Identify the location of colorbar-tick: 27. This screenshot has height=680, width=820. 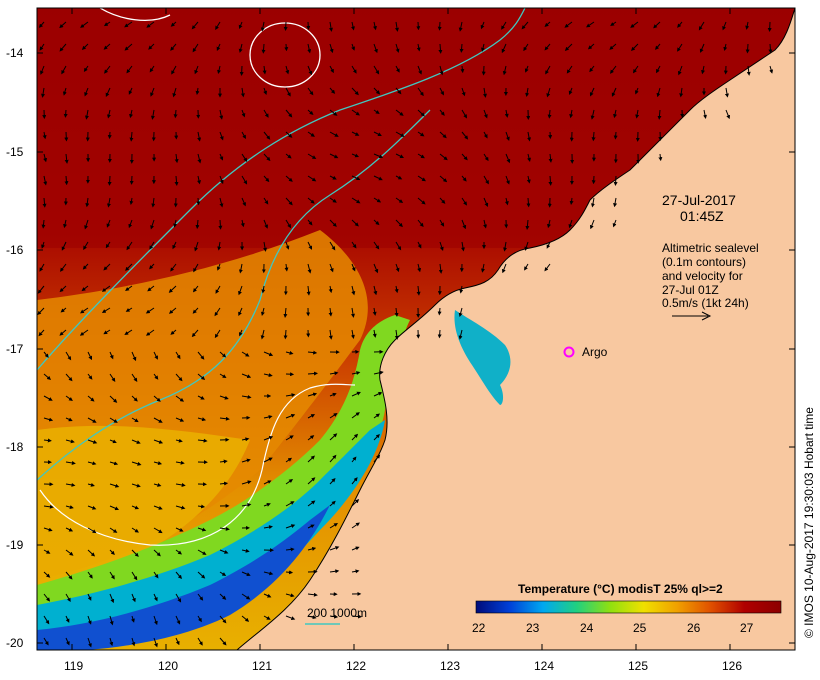
(747, 628).